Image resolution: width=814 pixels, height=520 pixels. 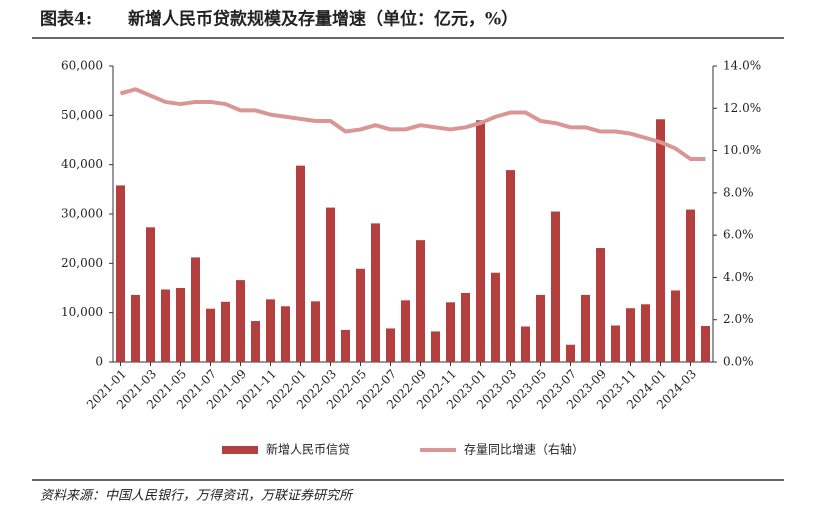 I want to click on y2-tick-label: 2.0%, so click(x=738, y=319).